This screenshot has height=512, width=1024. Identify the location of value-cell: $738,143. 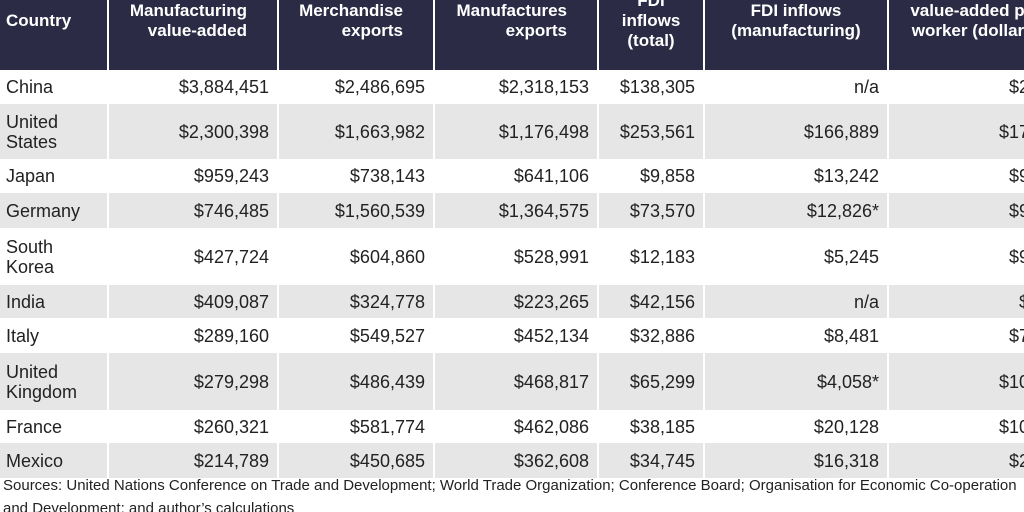
(356, 176).